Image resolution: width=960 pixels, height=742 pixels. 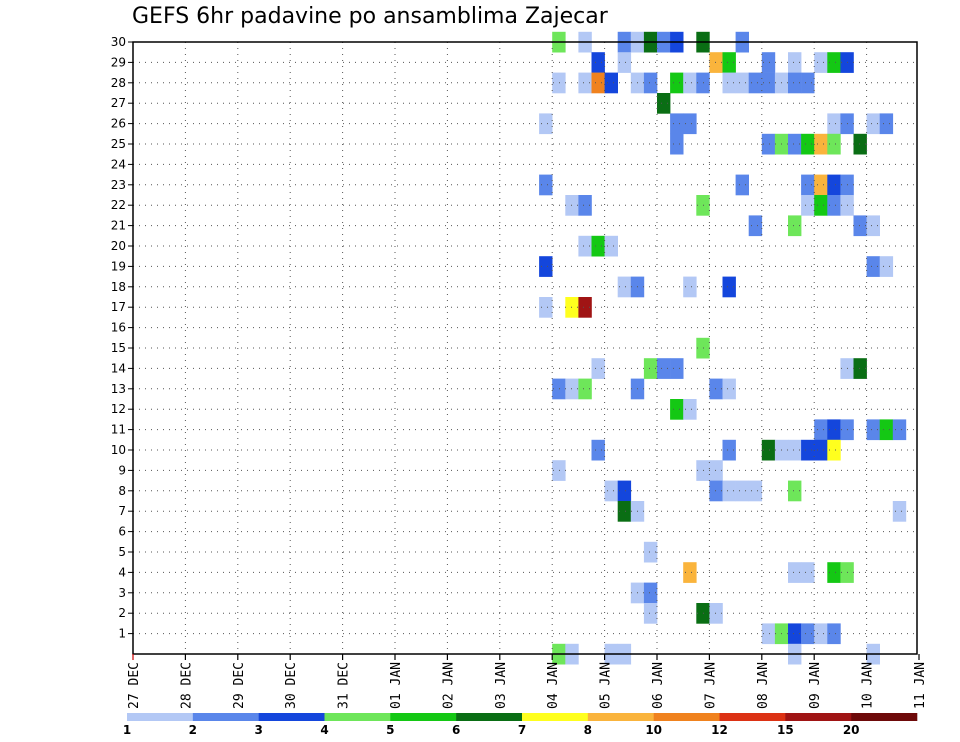 What do you see at coordinates (118, 430) in the screenshot?
I see `y-tick-label: 11` at bounding box center [118, 430].